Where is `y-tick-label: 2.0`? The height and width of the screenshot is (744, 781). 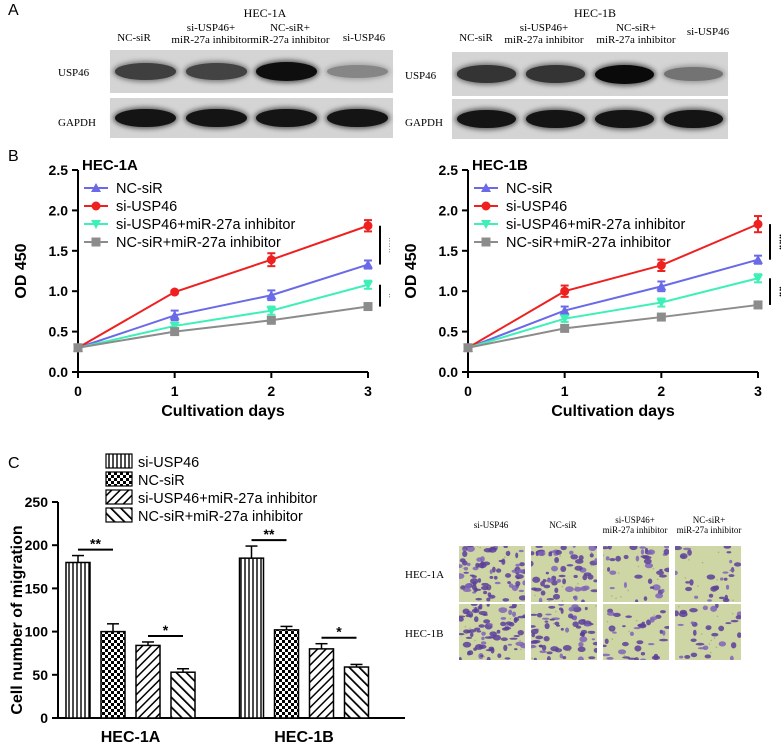
y-tick-label: 2.0 is located at coordinates (449, 210).